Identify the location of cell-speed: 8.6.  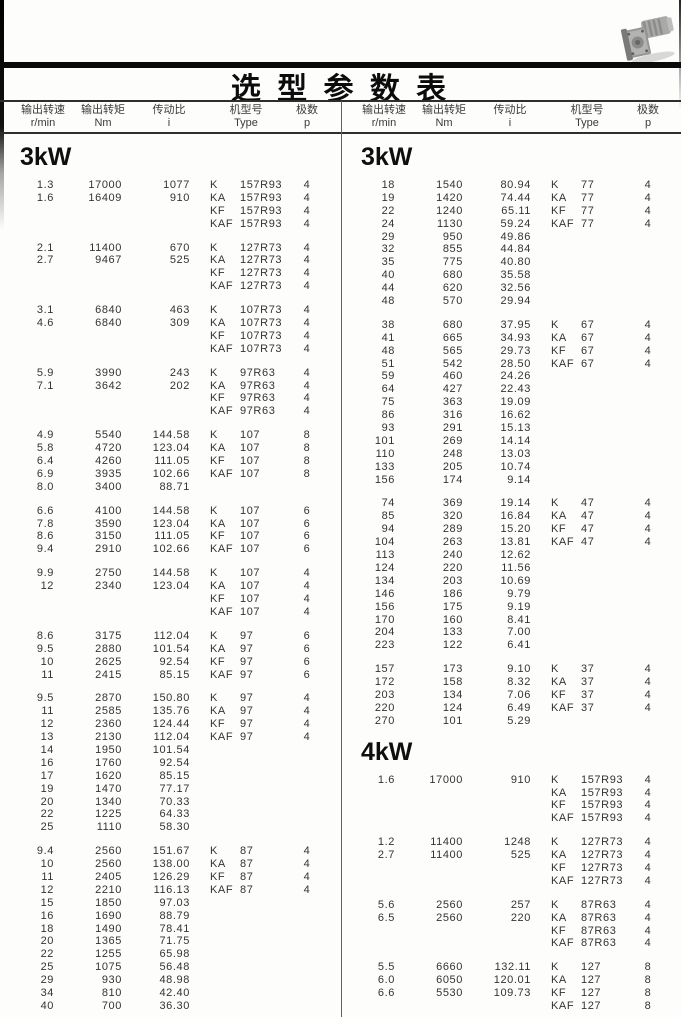
(45, 536).